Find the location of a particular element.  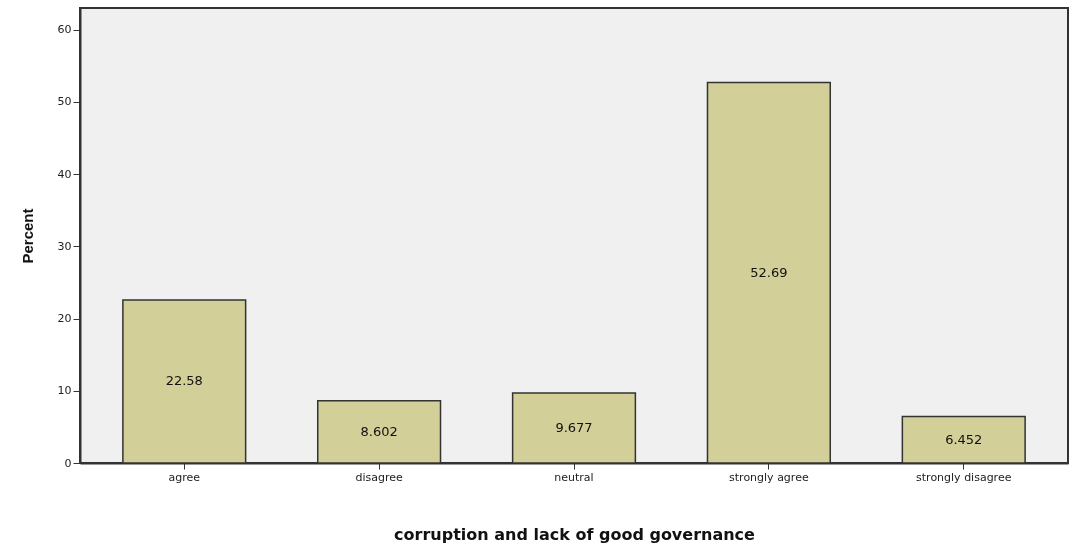

x-tick-label: neutral is located at coordinates (574, 477).